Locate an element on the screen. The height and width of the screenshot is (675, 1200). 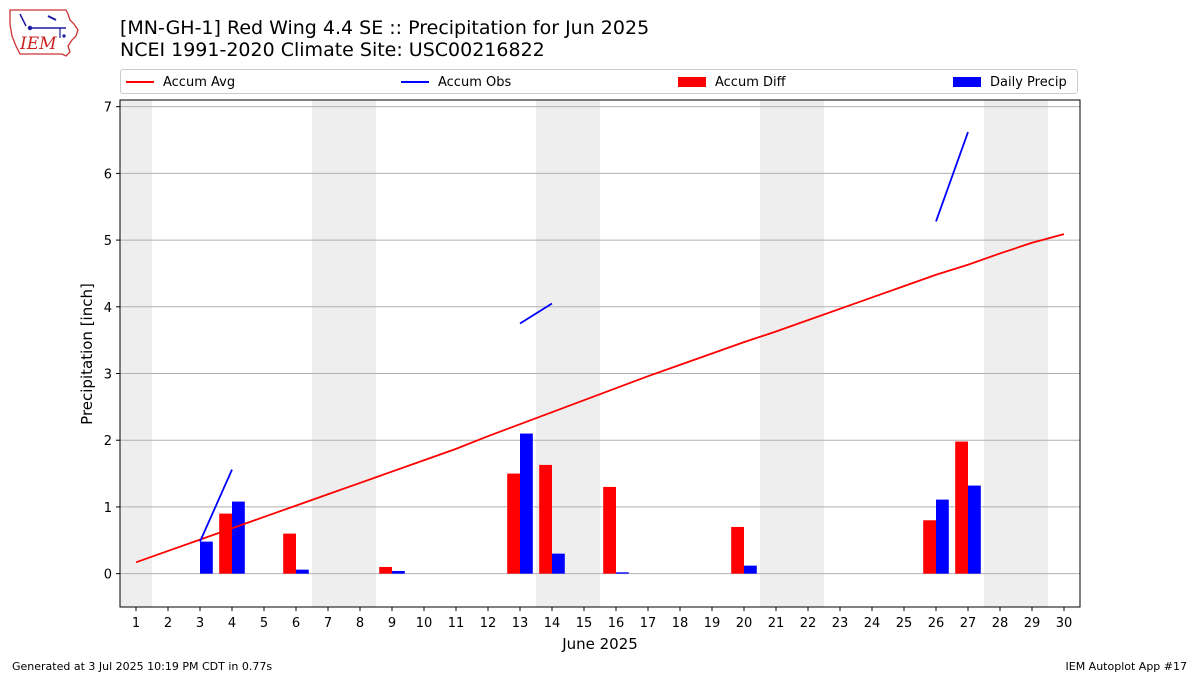
legend-swatch-accum-diff is located at coordinates (692, 82).